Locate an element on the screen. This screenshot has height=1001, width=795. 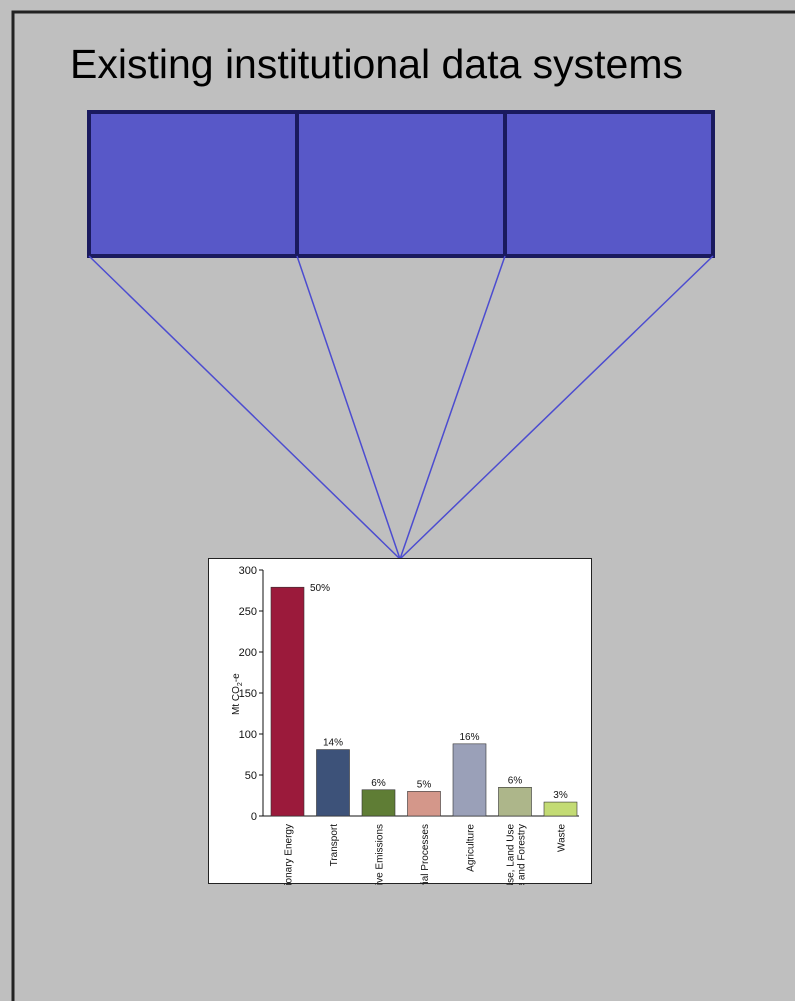
x-category-label-line: Waste is located at coordinates (562, 838).